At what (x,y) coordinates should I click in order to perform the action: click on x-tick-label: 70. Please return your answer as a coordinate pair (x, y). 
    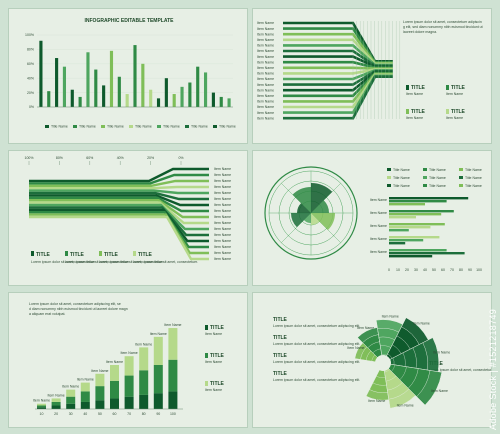
    Looking at the image, I should click on (129, 414).